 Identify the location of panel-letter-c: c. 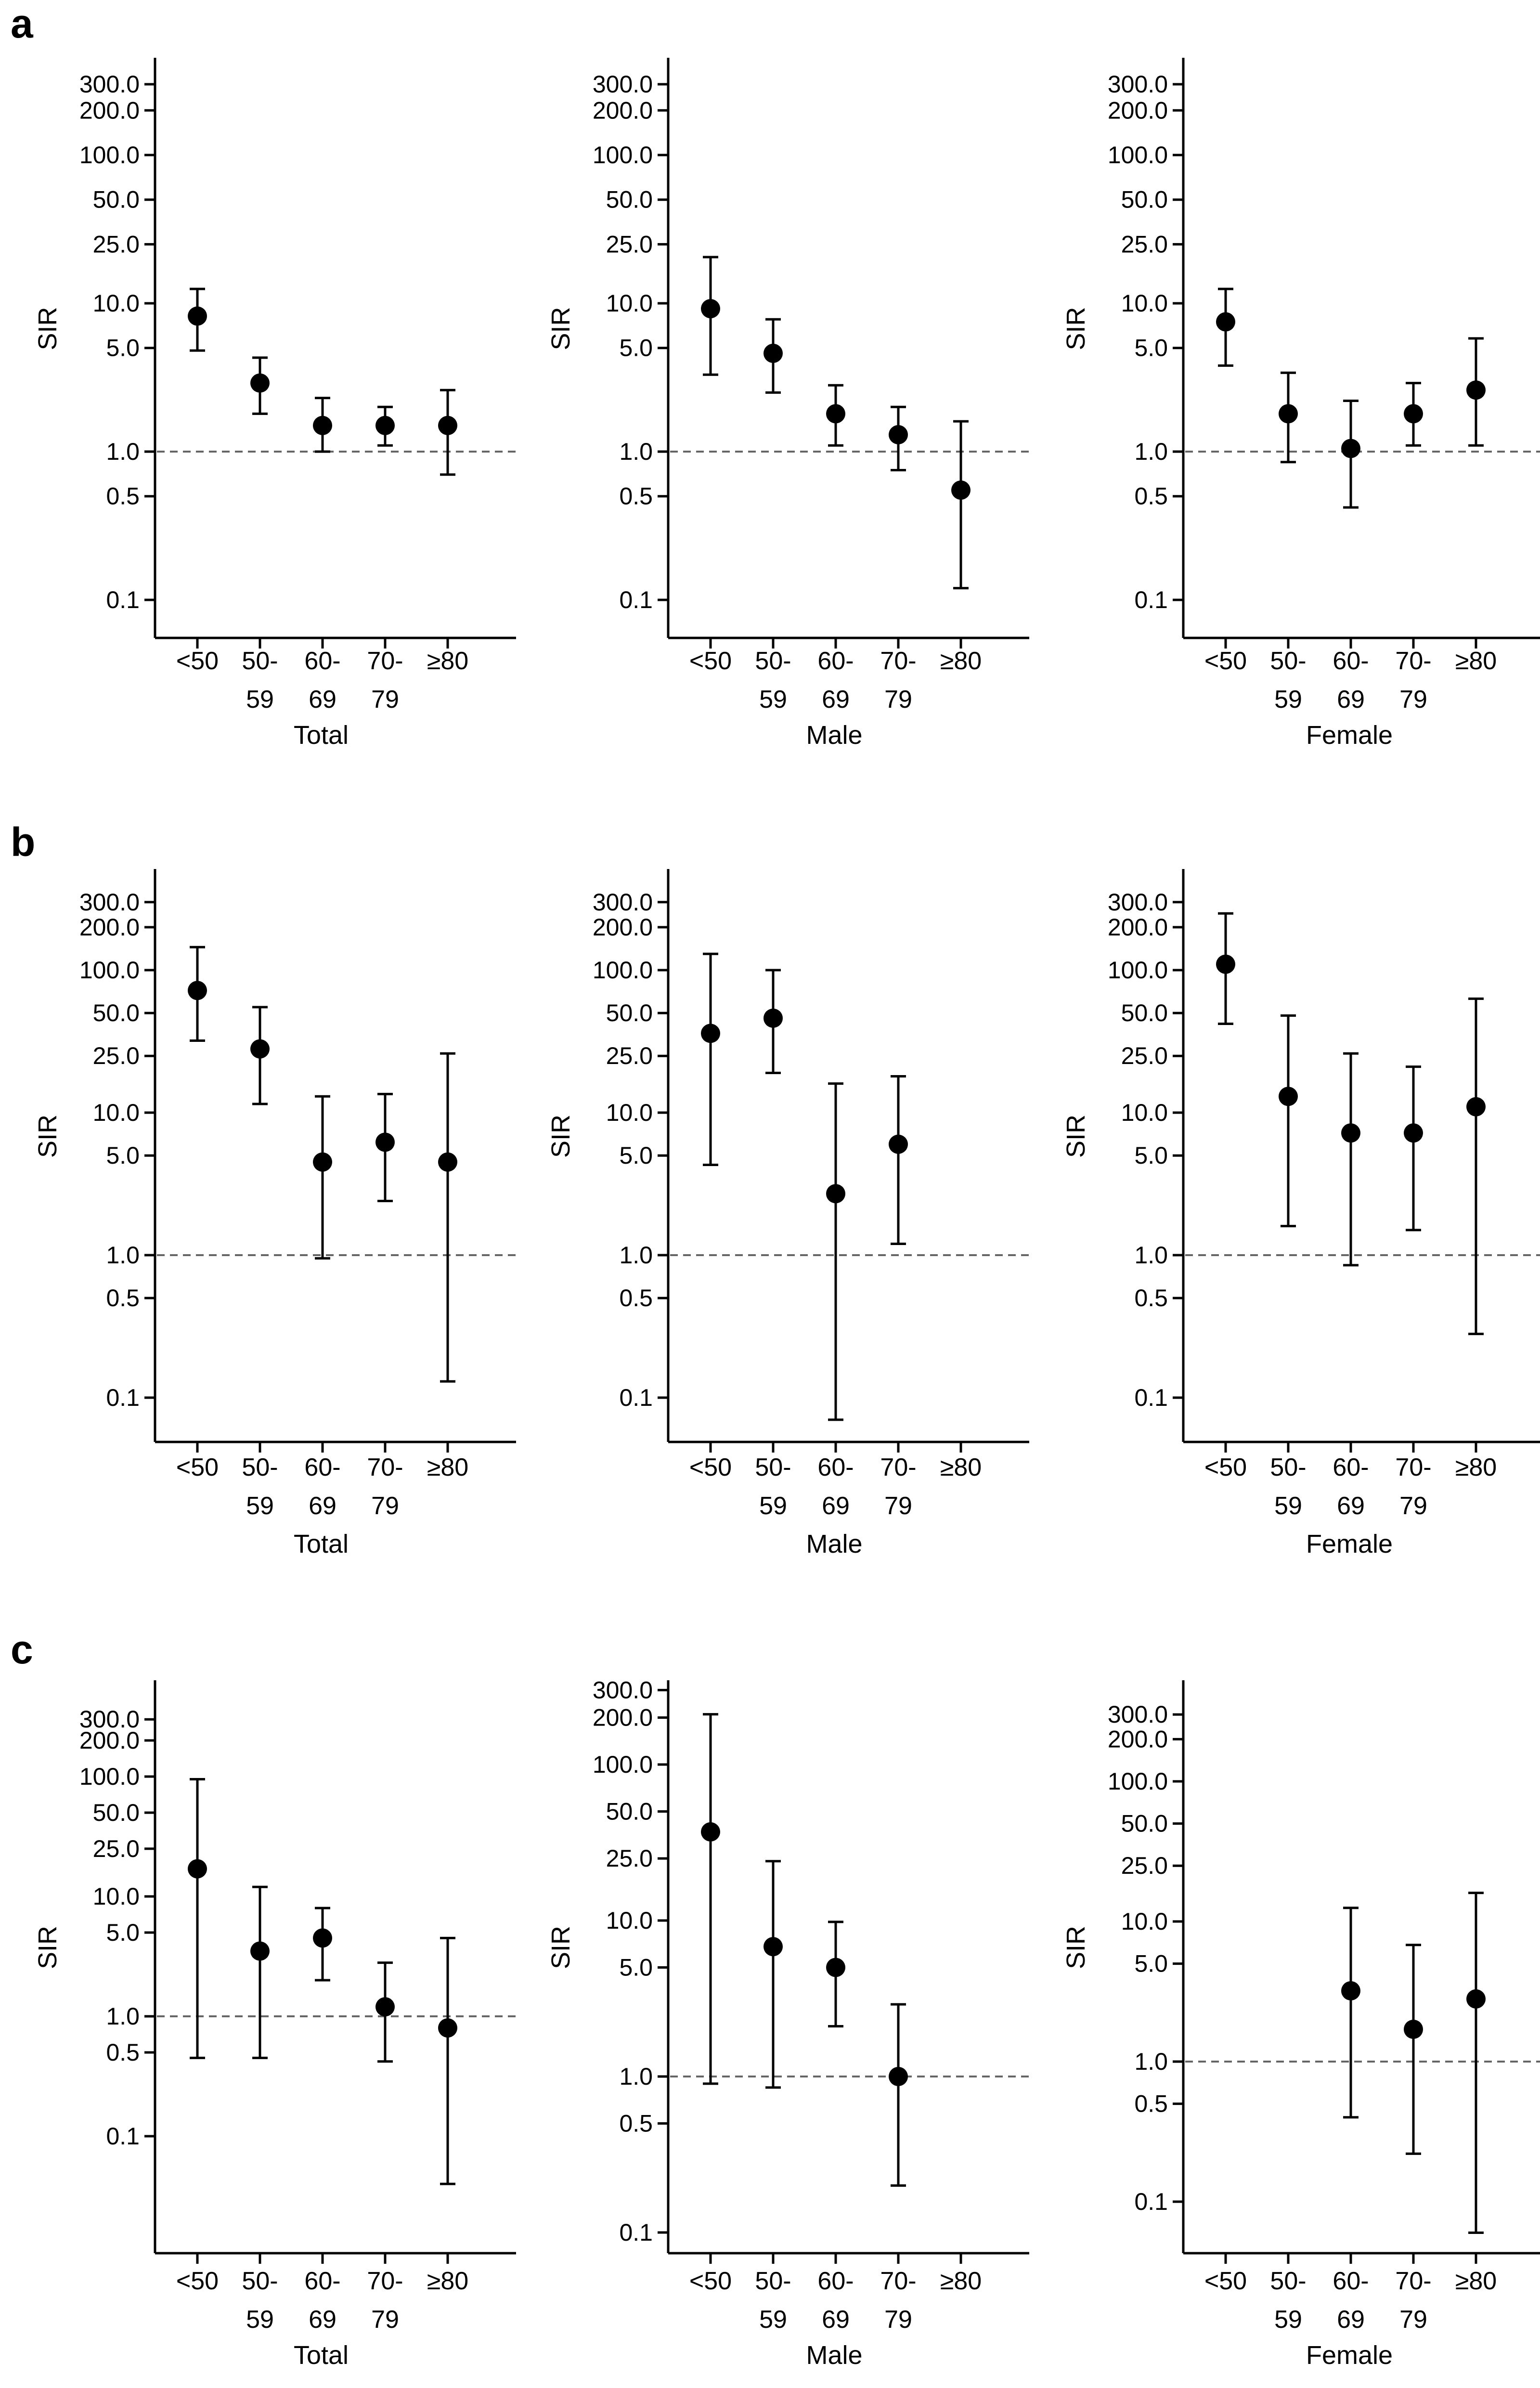
(22, 1649).